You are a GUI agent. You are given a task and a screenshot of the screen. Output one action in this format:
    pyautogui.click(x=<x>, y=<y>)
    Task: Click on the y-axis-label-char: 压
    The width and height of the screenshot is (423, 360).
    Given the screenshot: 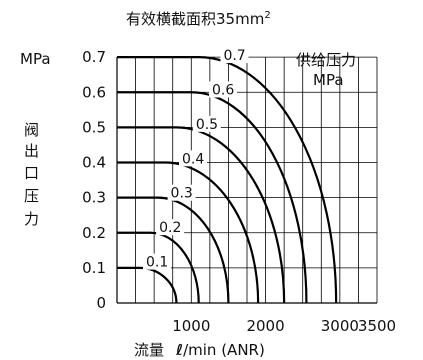 What is the action you would take?
    pyautogui.click(x=31, y=196)
    